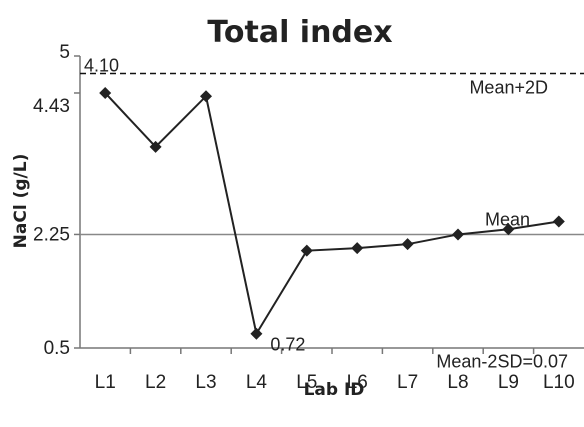  I want to click on y-tick-label: 5, so click(64, 52).